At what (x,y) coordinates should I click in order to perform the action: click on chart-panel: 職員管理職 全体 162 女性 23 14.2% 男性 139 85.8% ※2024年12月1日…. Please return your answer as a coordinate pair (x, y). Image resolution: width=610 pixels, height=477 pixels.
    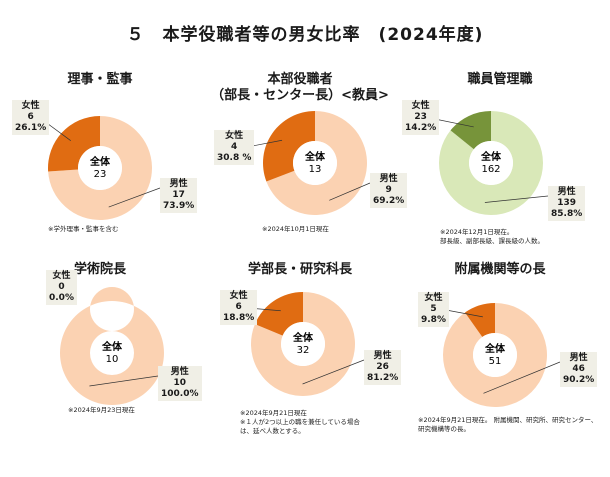
    Looking at the image, I should click on (500, 175).